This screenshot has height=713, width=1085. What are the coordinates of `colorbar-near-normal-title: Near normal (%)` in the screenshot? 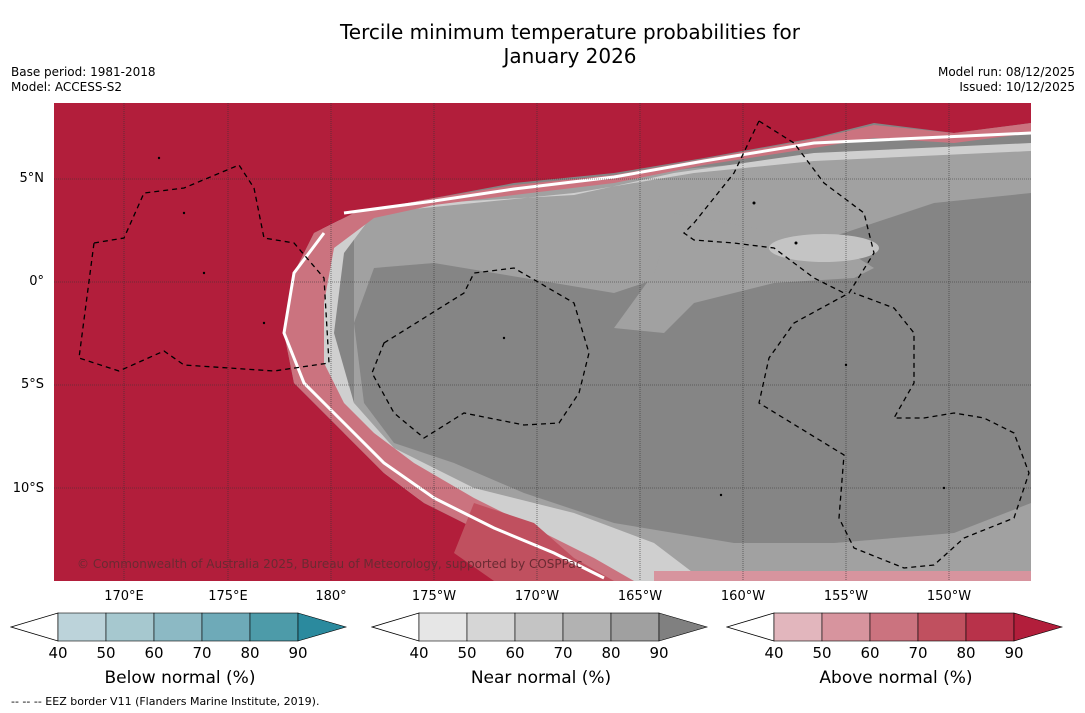 It's located at (541, 678).